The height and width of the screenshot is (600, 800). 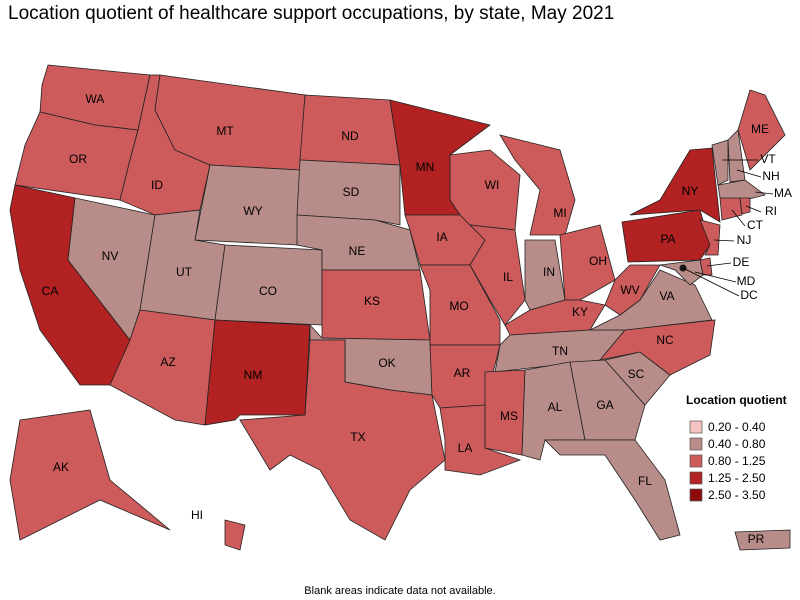 I want to click on footnote: Blank areas indicate data not available., so click(x=399, y=591).